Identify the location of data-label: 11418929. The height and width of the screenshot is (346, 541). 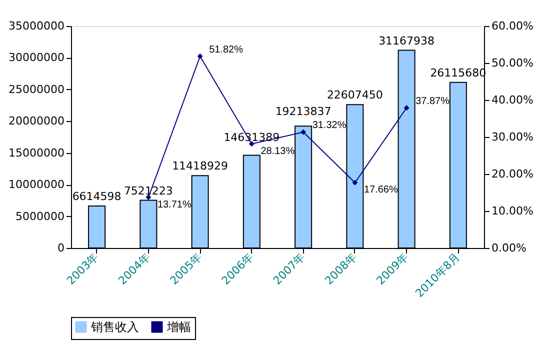
(200, 166).